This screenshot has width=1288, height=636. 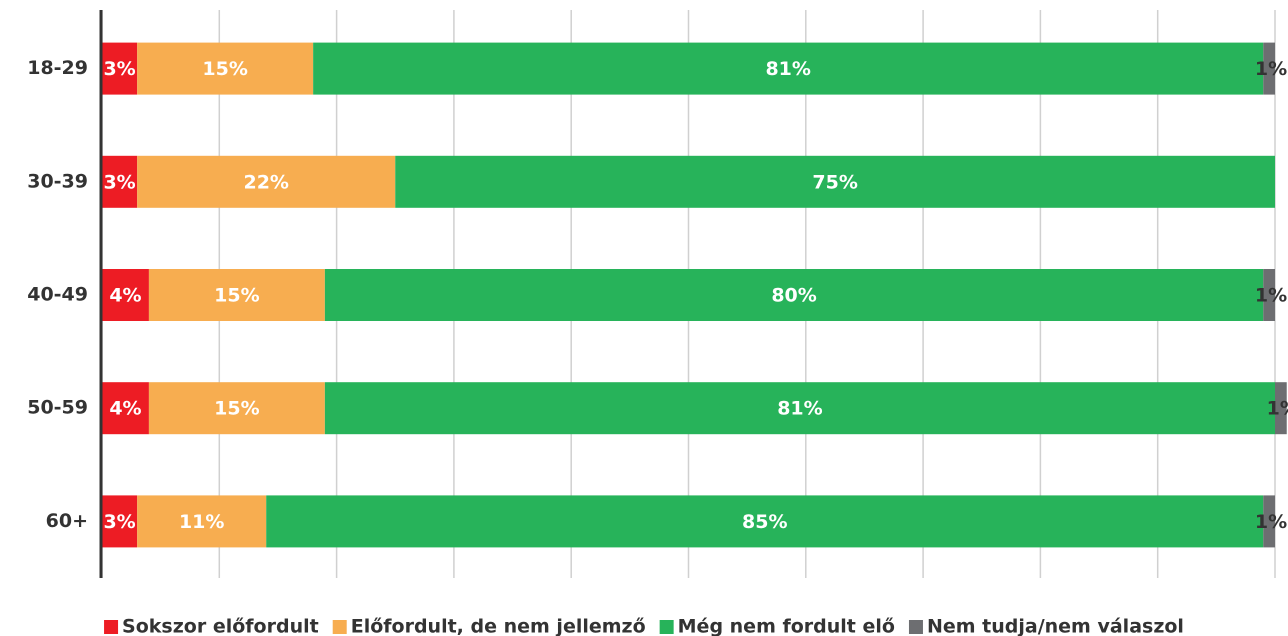 I want to click on data-label: 85%, so click(x=764, y=522).